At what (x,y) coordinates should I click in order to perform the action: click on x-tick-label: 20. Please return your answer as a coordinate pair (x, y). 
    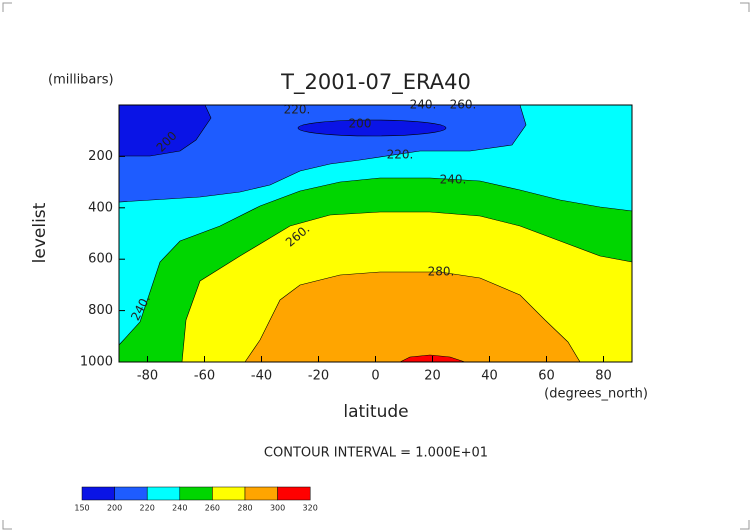
    Looking at the image, I should click on (432, 376).